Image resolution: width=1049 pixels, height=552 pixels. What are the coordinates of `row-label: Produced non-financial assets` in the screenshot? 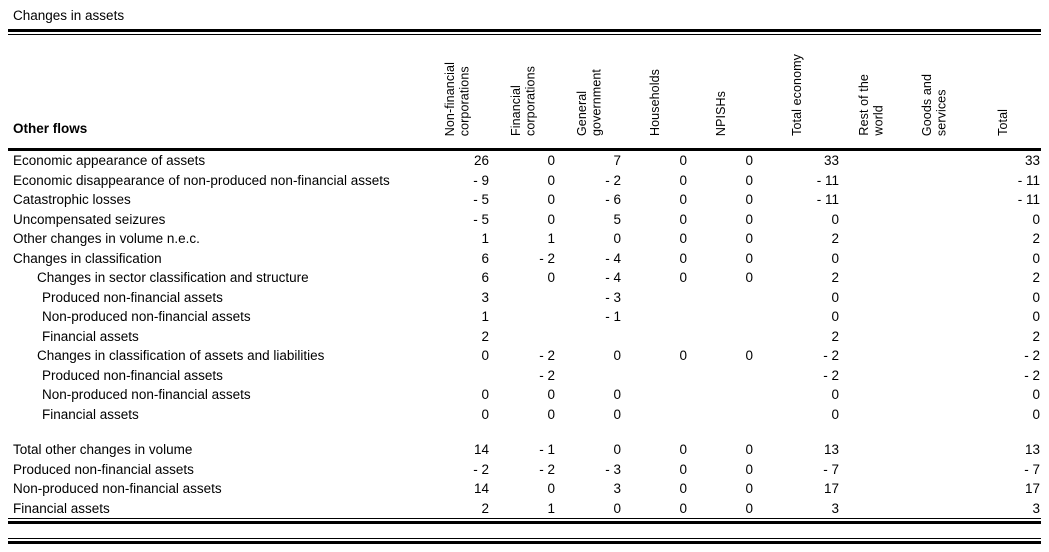 It's located at (132, 297).